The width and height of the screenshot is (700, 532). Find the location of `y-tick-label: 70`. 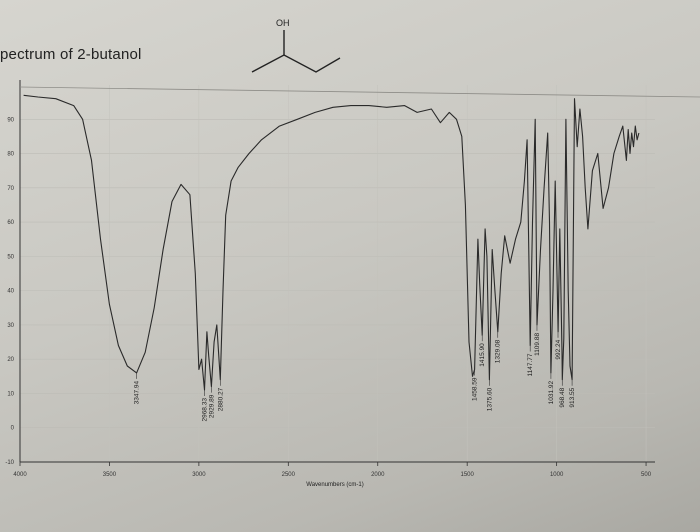

y-tick-label: 70 is located at coordinates (10, 189).